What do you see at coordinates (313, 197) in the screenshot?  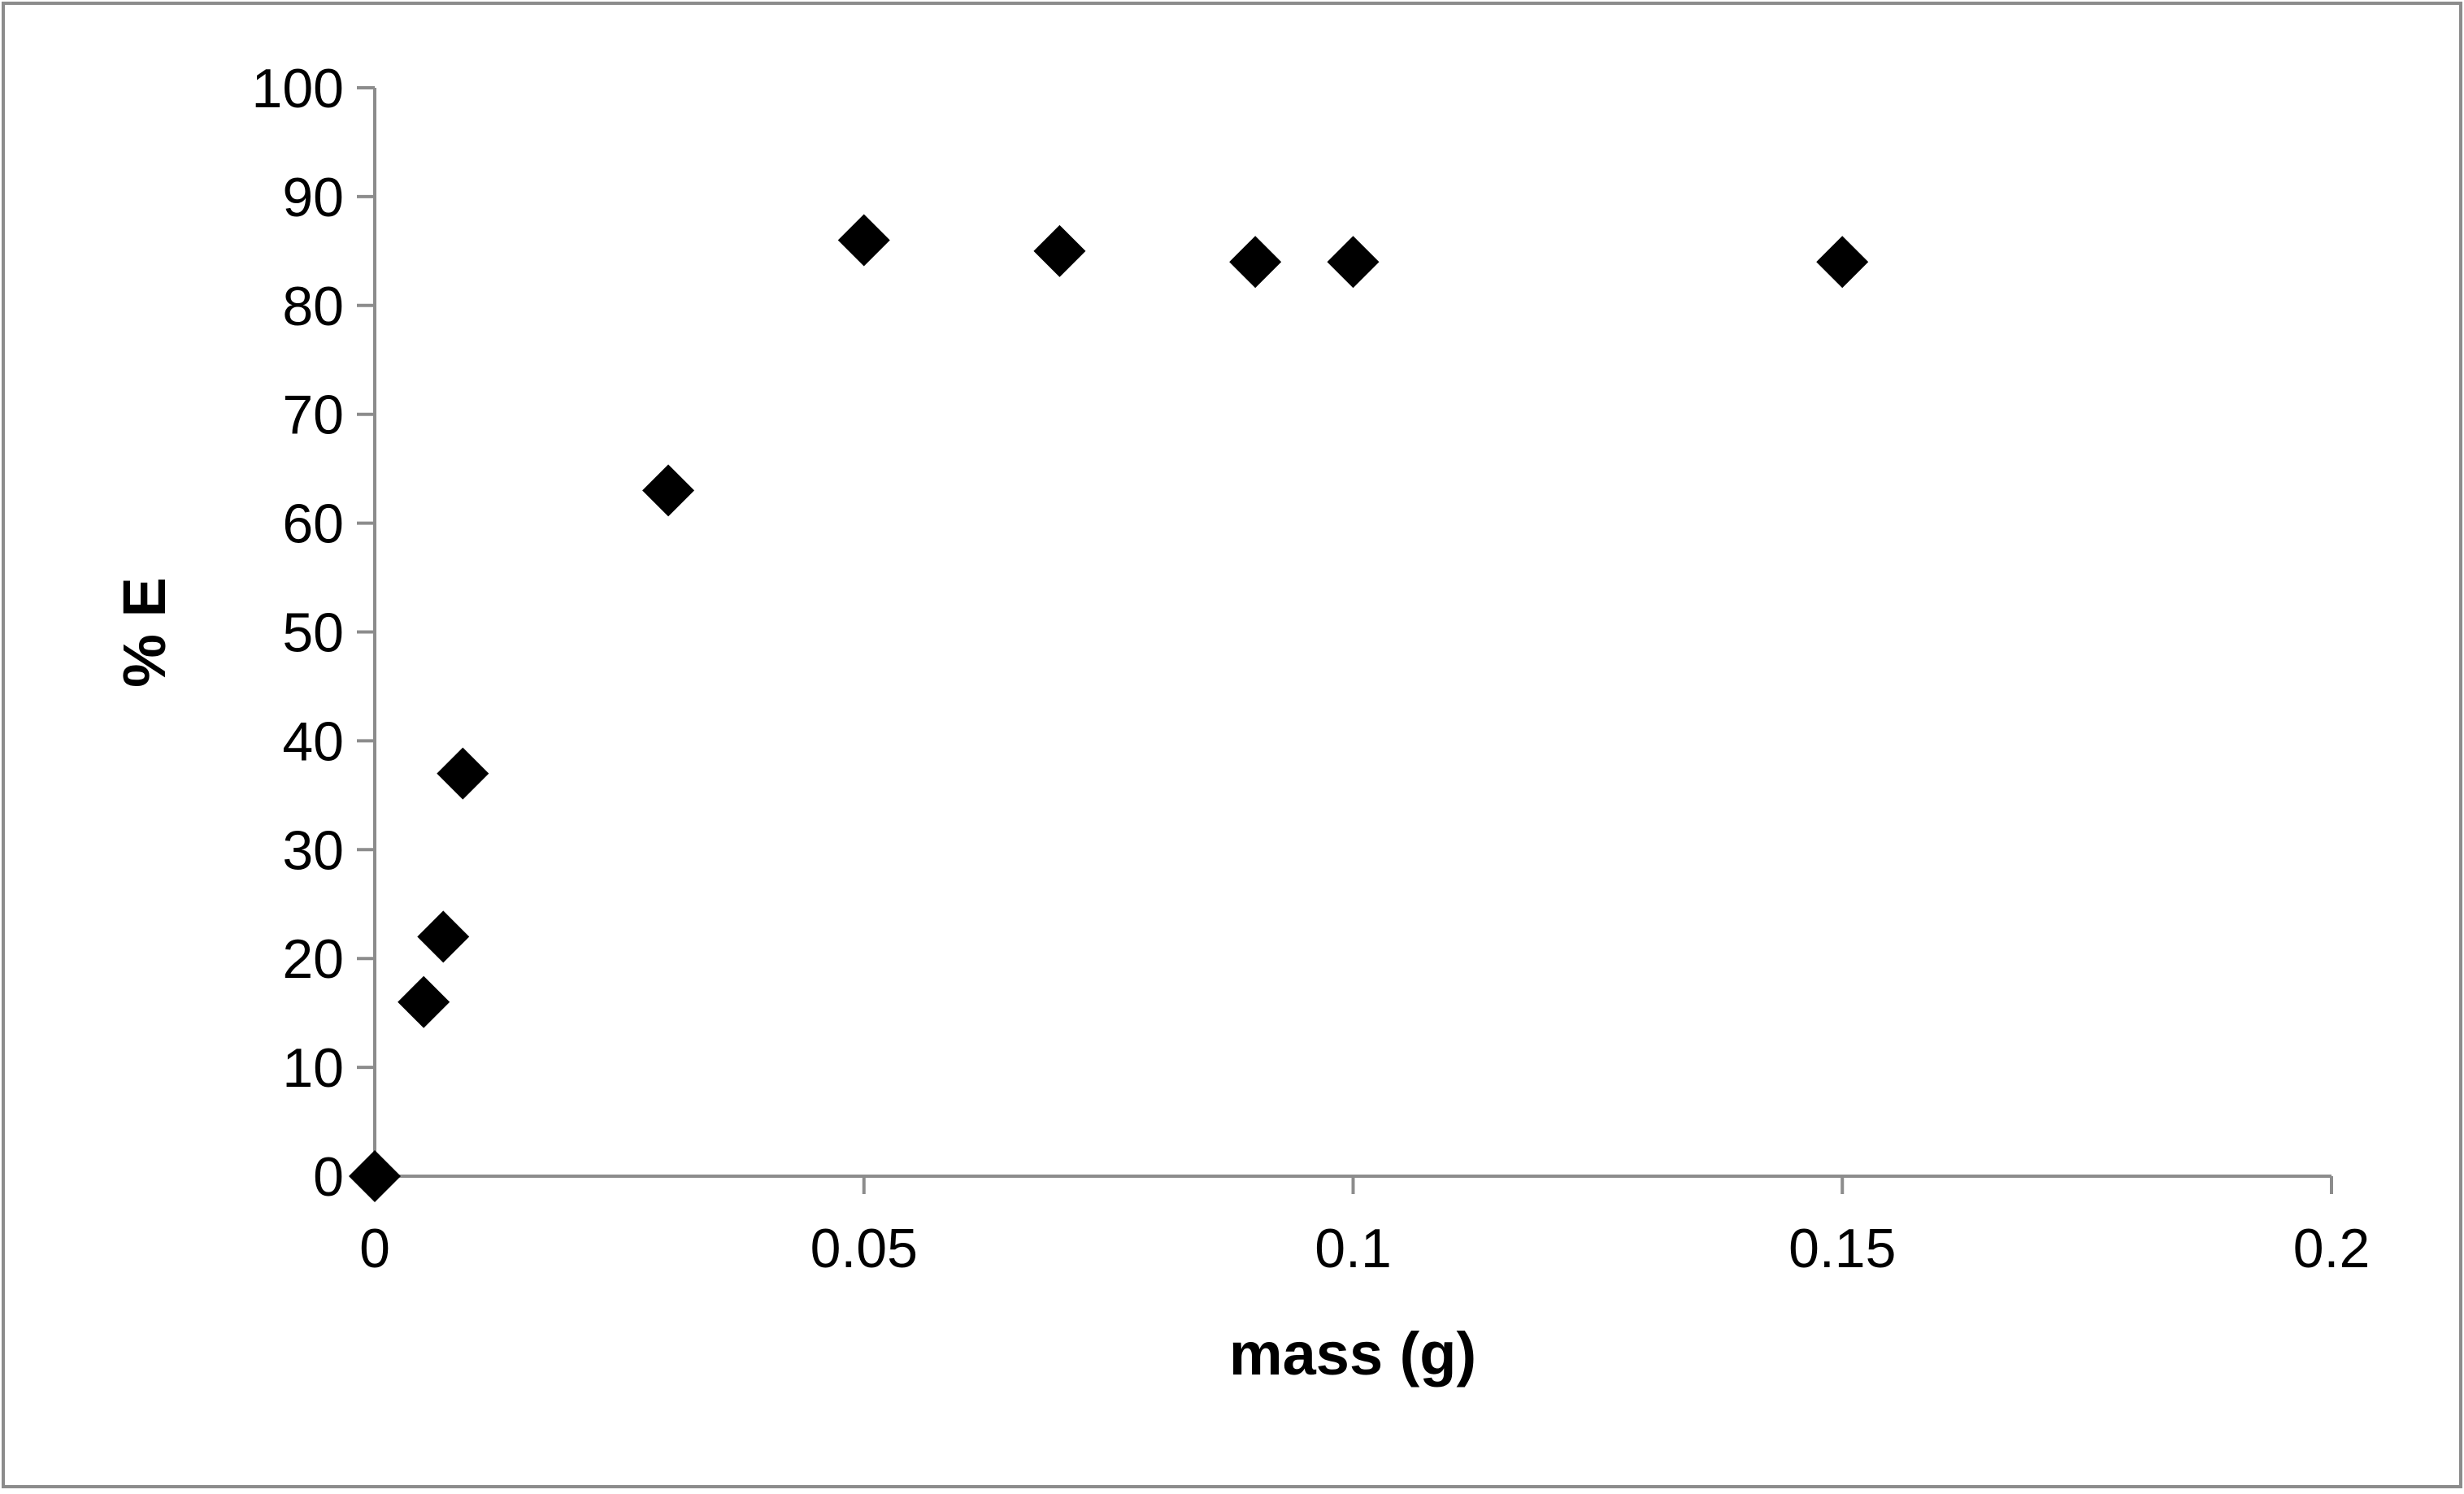 I see `y-tick-label: 90` at bounding box center [313, 197].